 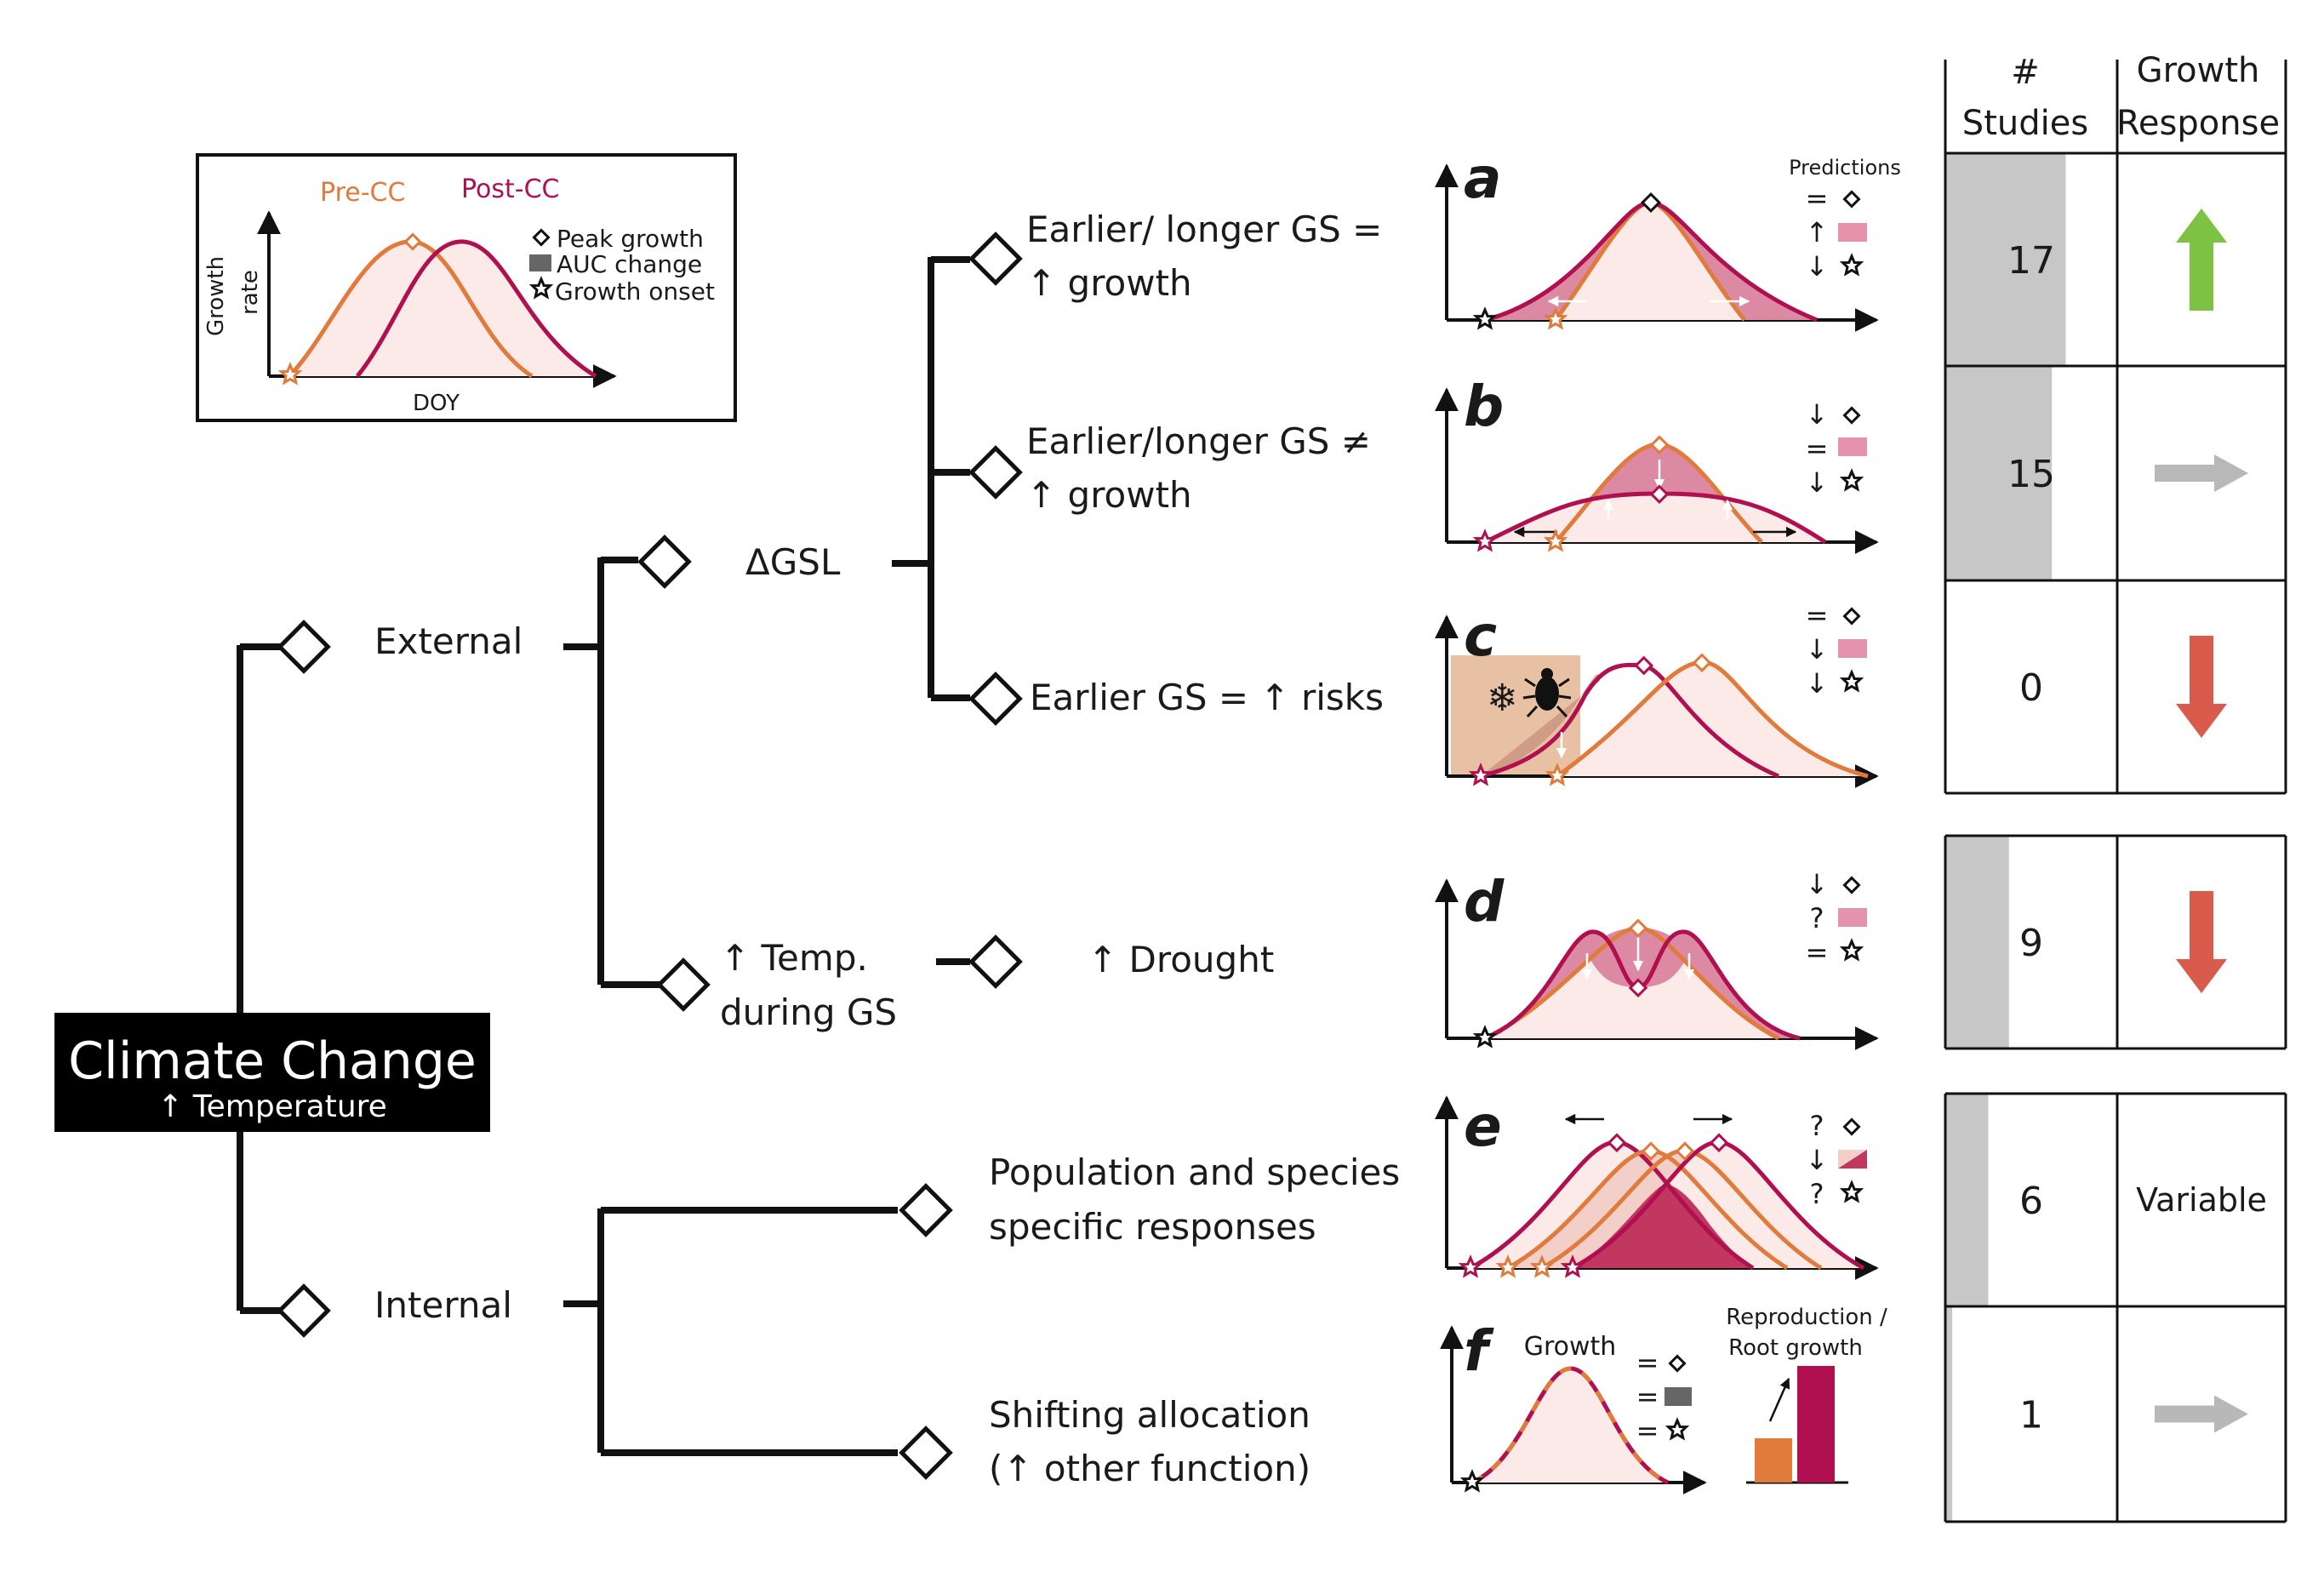 What do you see at coordinates (250, 292) in the screenshot?
I see `legend-y-label-2: rate` at bounding box center [250, 292].